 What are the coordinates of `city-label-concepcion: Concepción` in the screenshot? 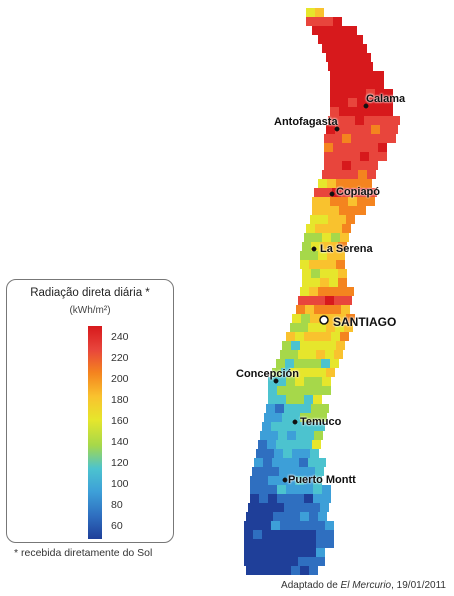 It's located at (267, 374).